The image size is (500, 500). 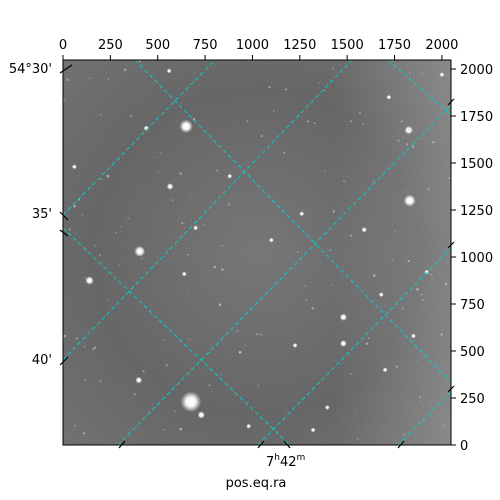 I want to click on right-tick-label: 2000, so click(x=476, y=70).